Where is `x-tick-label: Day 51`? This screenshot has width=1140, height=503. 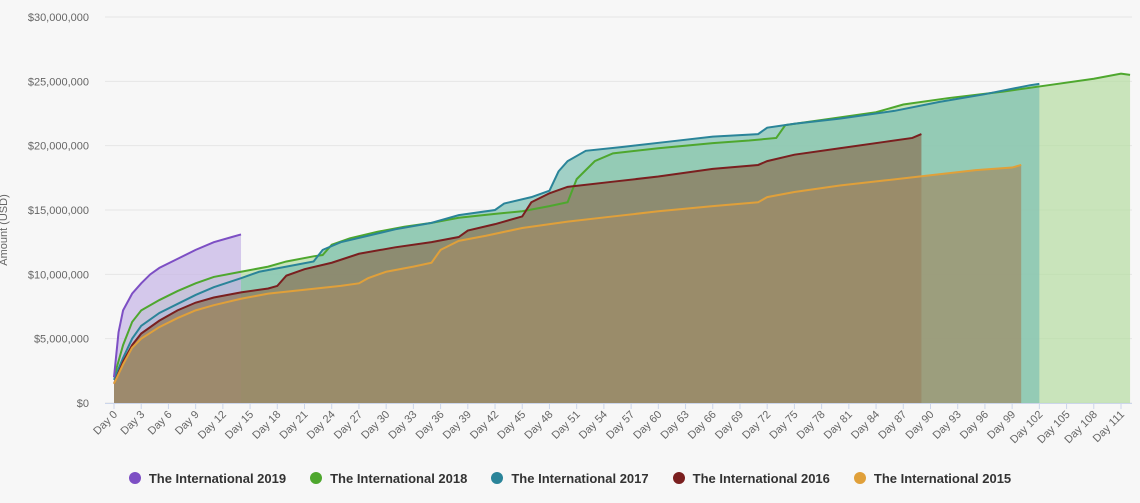 x-tick-label: Day 51 is located at coordinates (566, 425).